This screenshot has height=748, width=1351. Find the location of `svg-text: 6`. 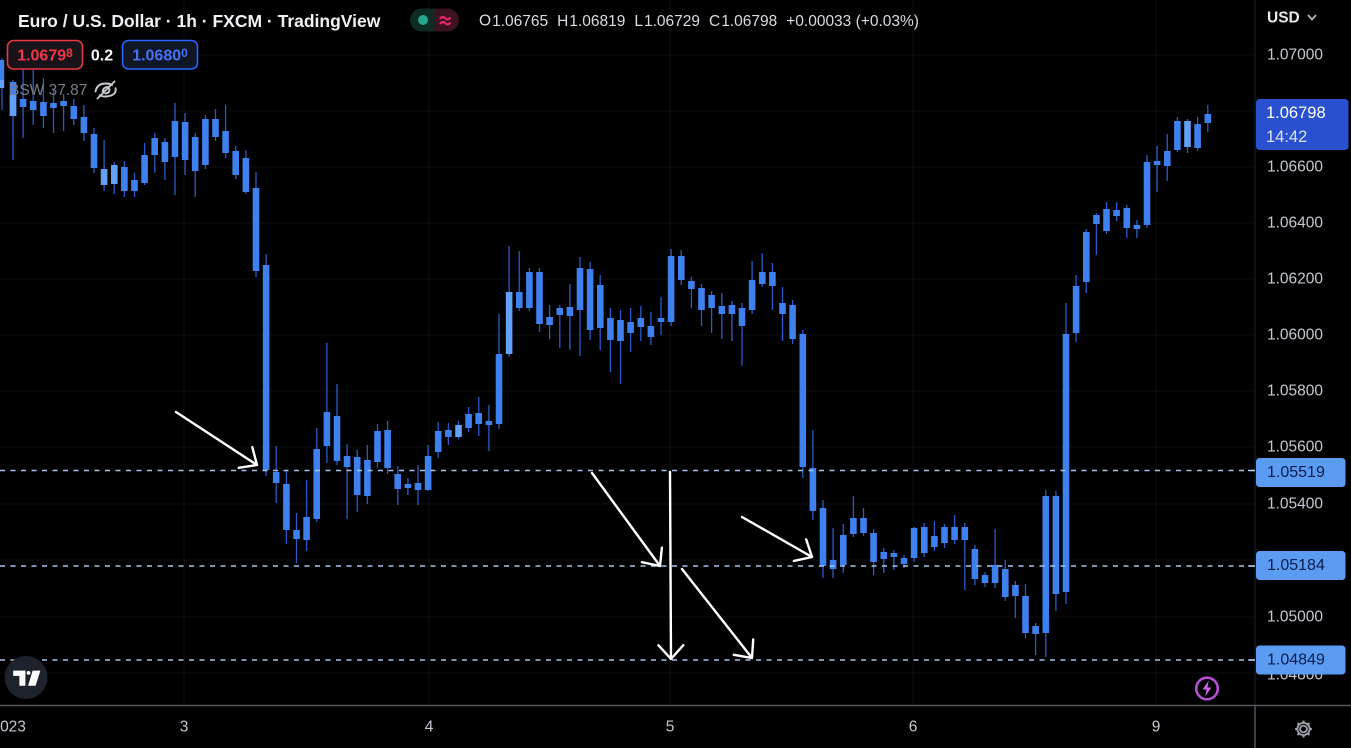

svg-text: 6 is located at coordinates (913, 727).